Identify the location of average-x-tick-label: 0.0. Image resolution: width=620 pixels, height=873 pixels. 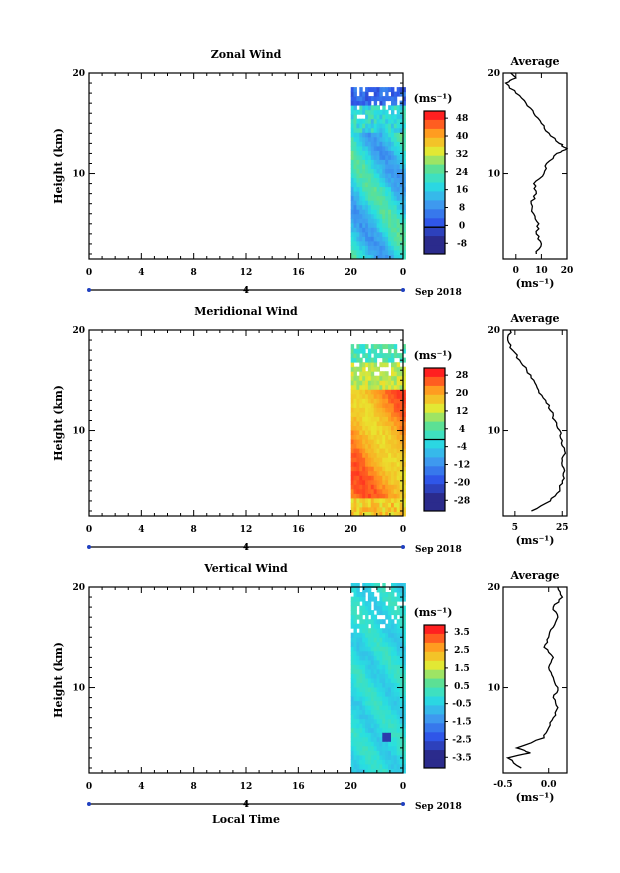
(549, 785).